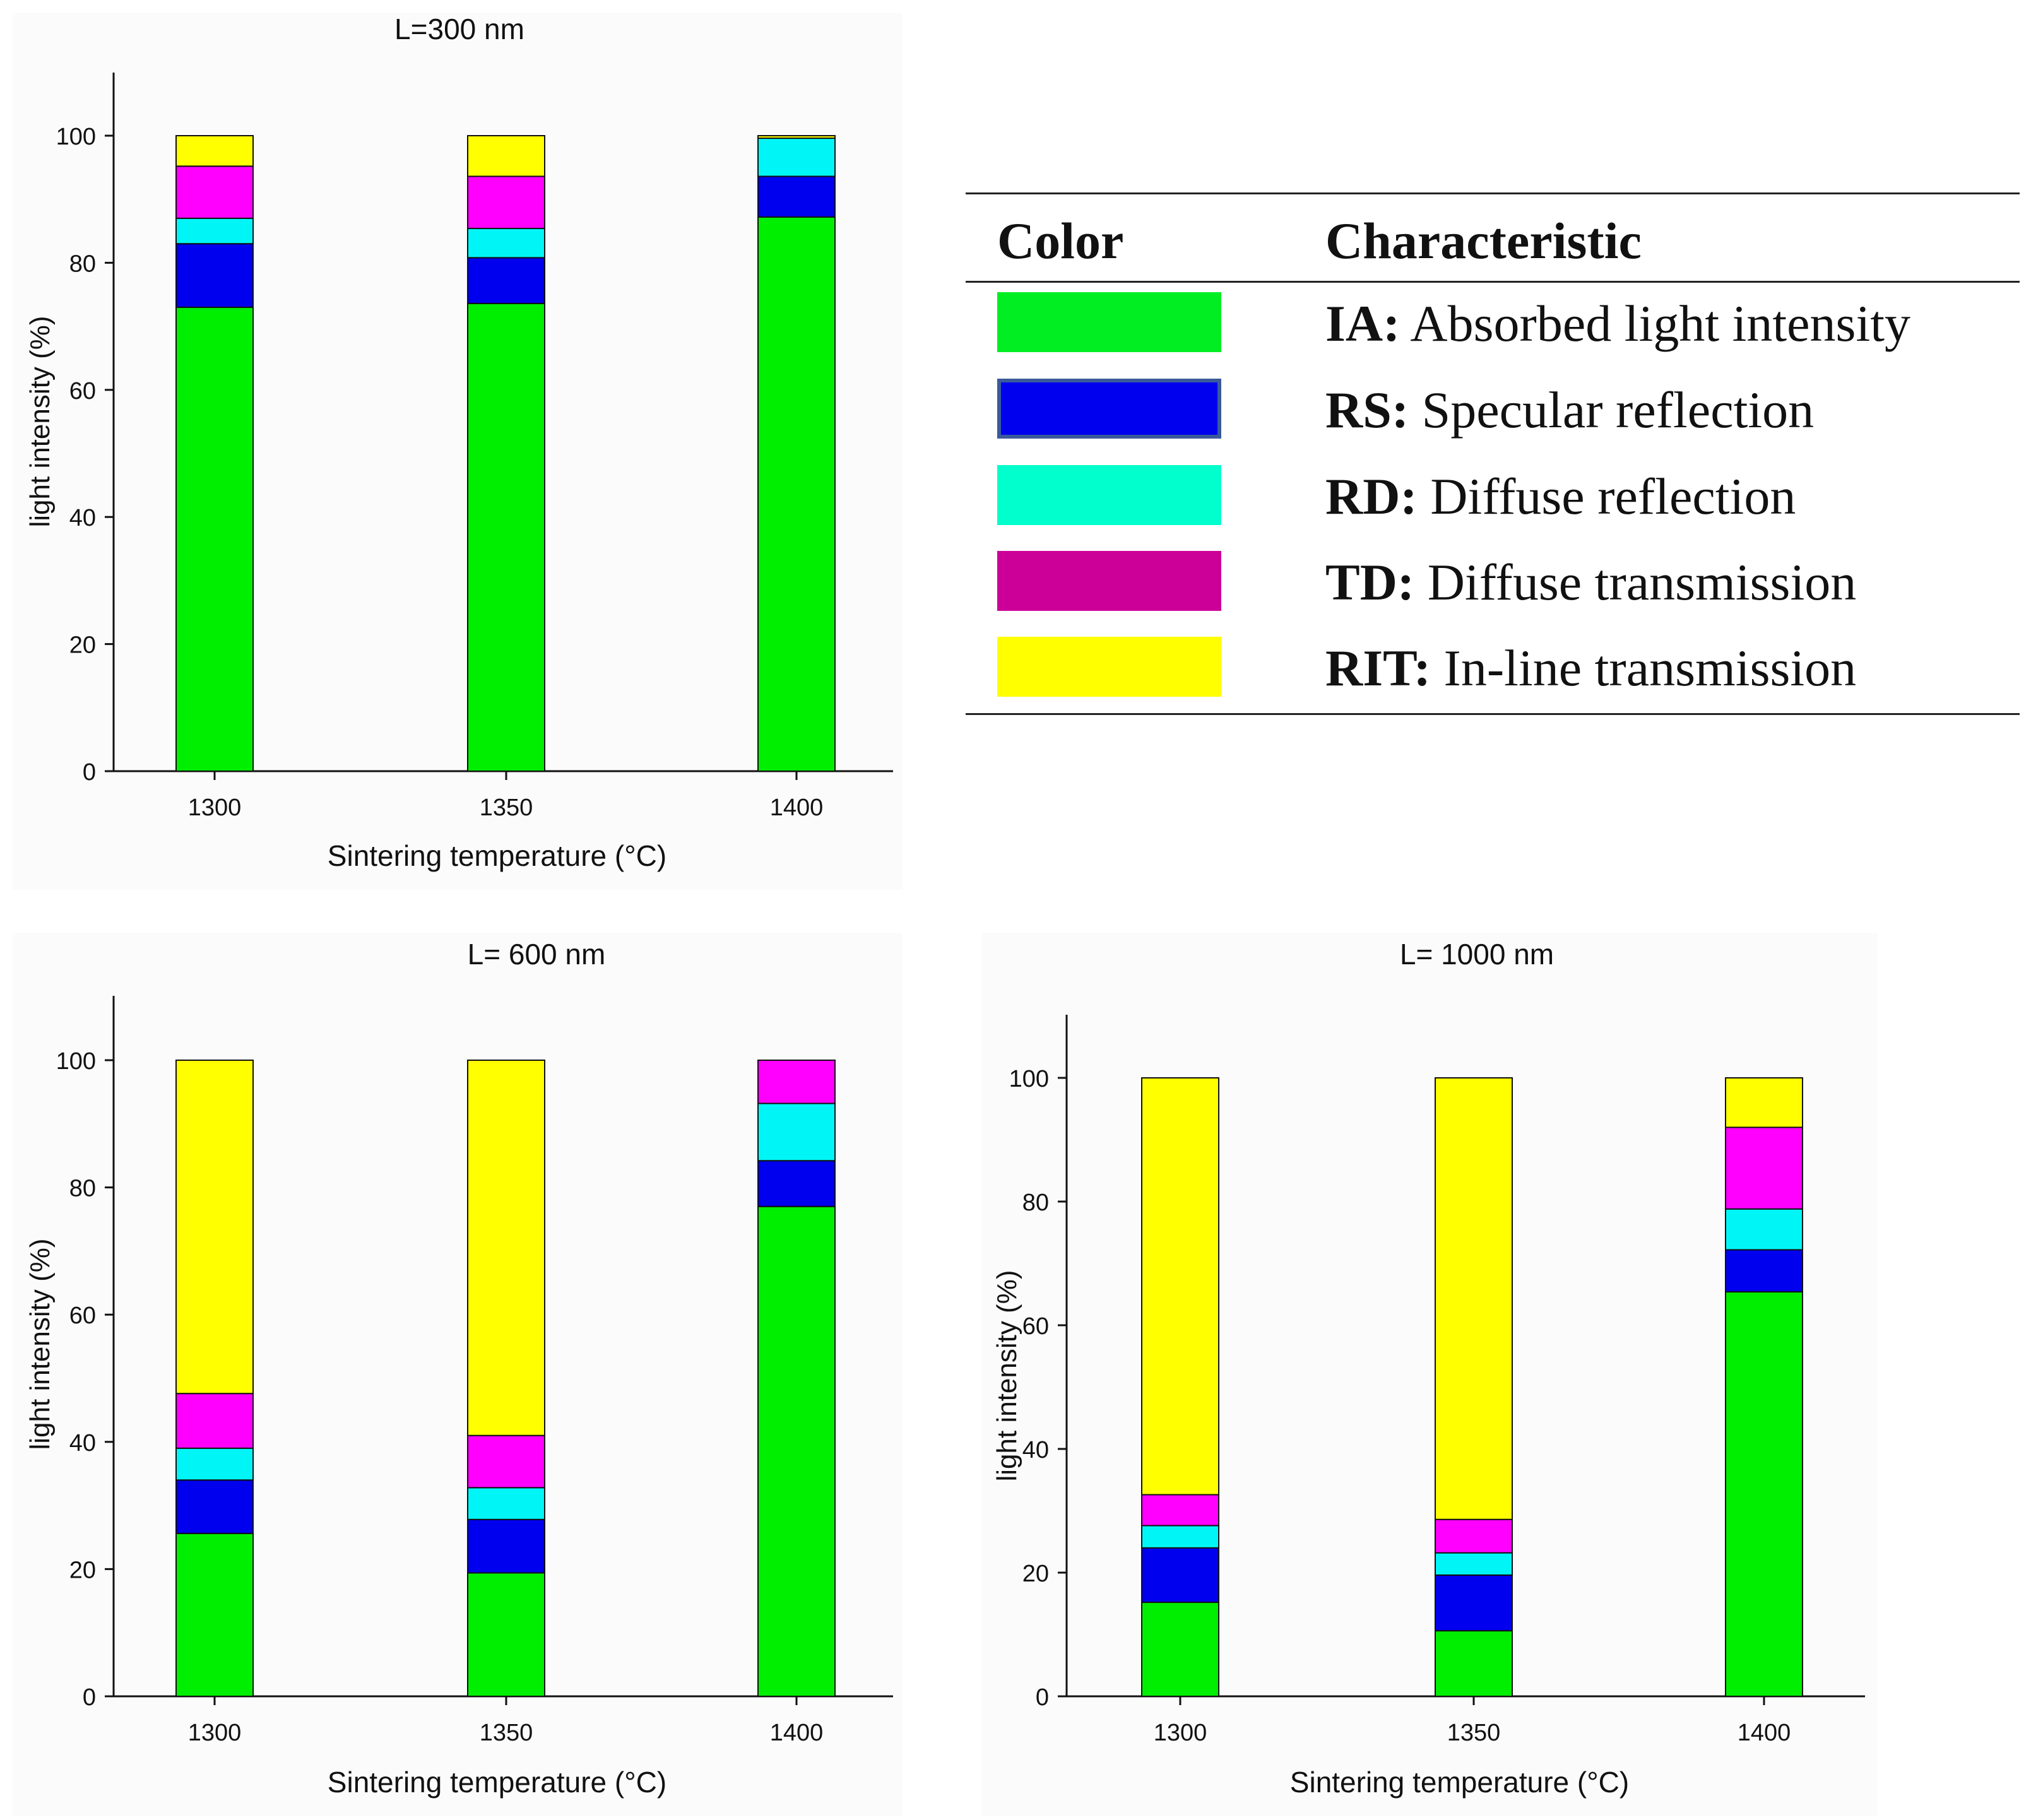  I want to click on legend-row-td: TD: Diffuse transmission, so click(1493, 589).